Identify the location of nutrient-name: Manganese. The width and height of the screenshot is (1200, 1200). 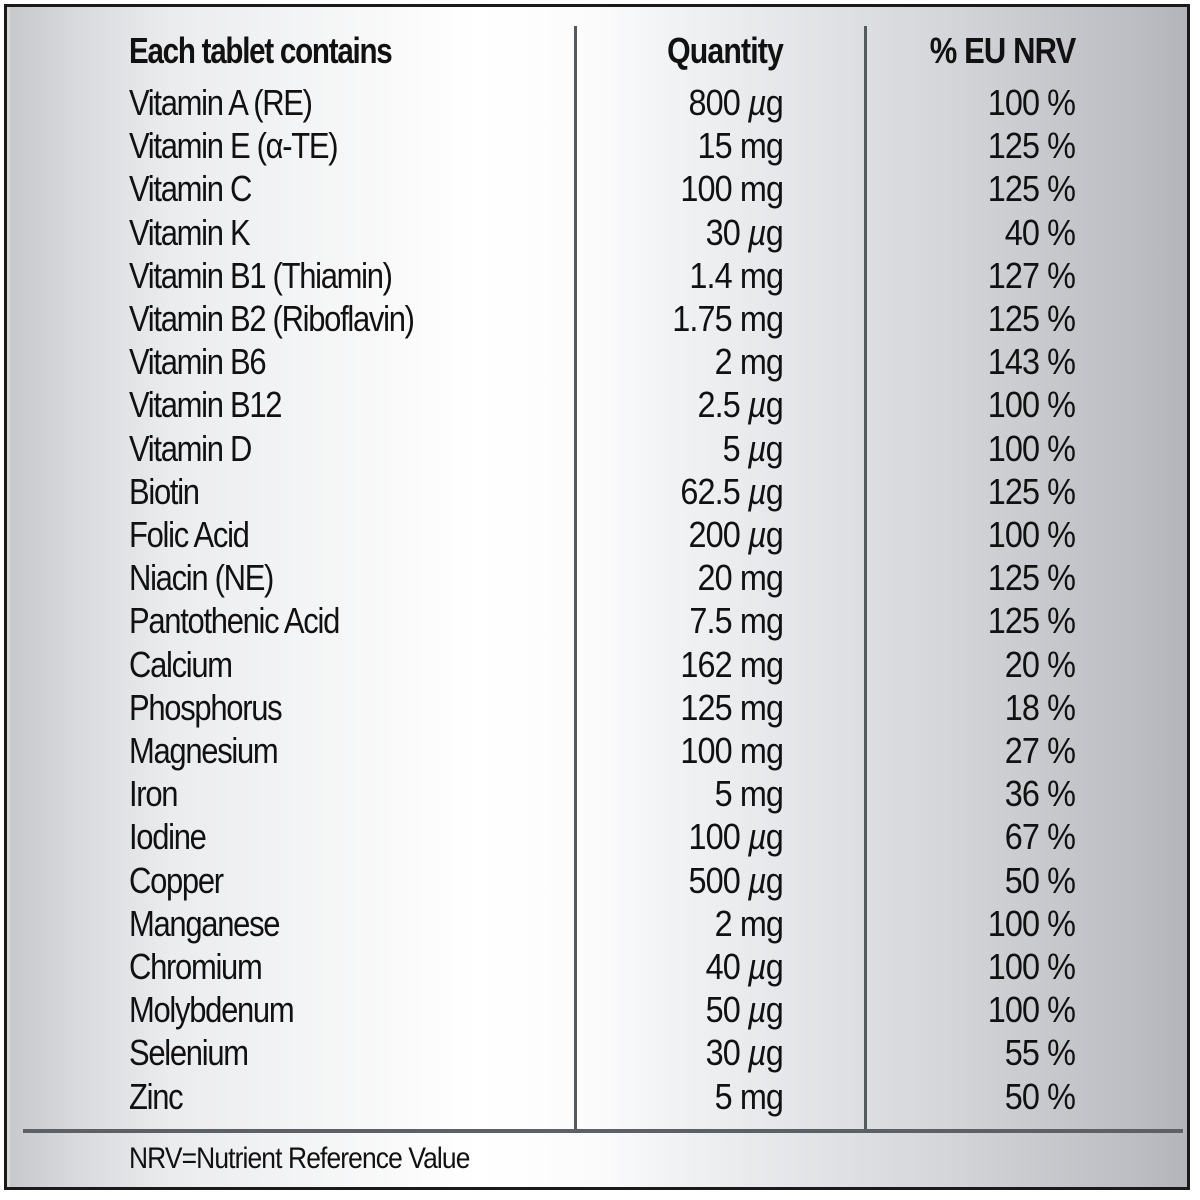
(204, 923).